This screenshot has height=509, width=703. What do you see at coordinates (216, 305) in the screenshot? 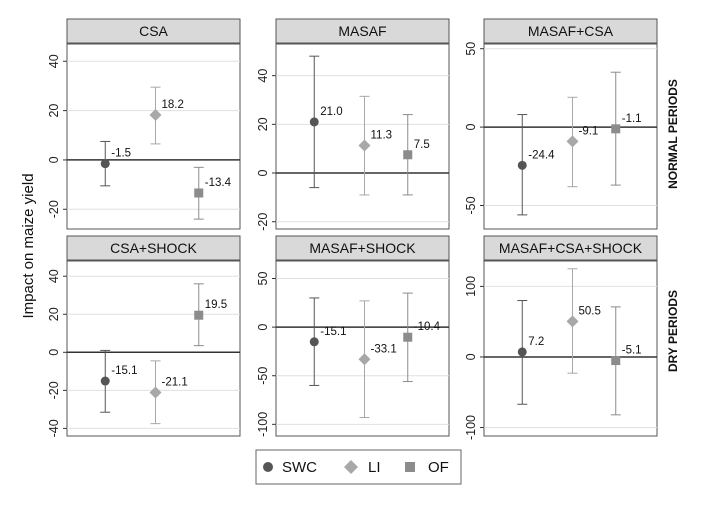
I see `data-label-of: 19.5` at bounding box center [216, 305].